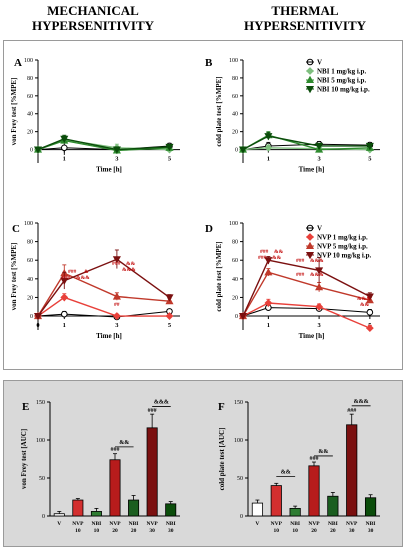 The width and height of the screenshot is (409, 550). What do you see at coordinates (240, 479) in the screenshot?
I see `y-tick-label-F-50: 50` at bounding box center [240, 479].